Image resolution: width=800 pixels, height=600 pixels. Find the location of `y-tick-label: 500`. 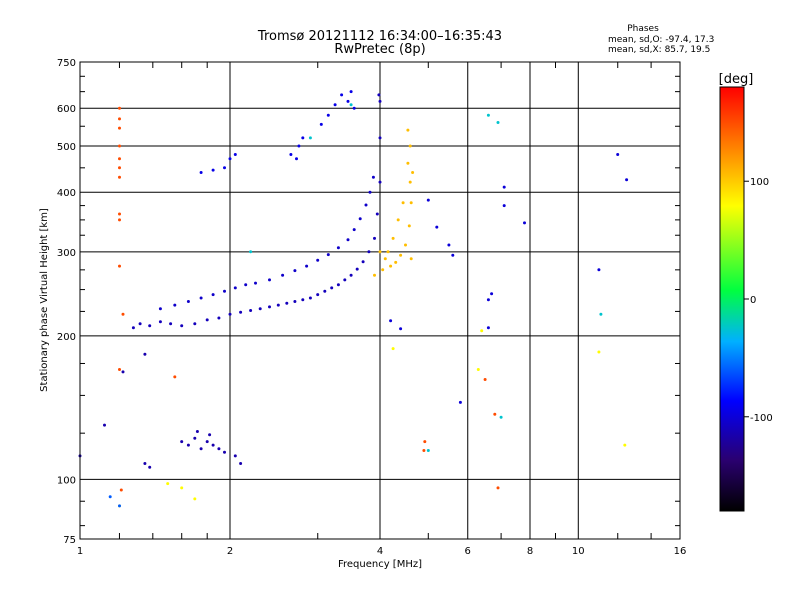

y-tick-label: 500 is located at coordinates (66, 147).